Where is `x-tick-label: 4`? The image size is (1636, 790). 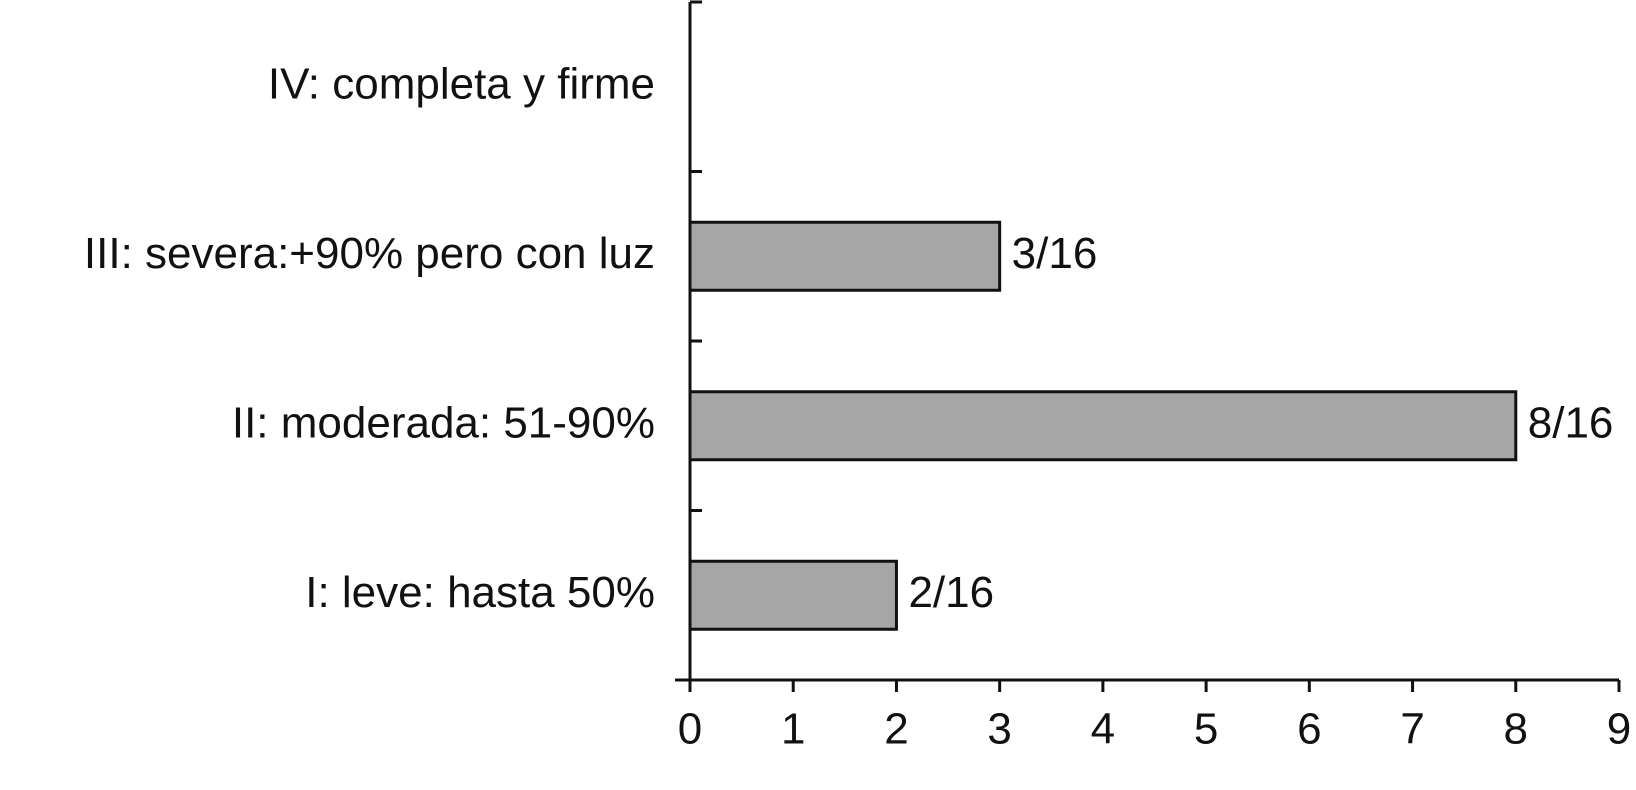 x-tick-label: 4 is located at coordinates (1103, 729).